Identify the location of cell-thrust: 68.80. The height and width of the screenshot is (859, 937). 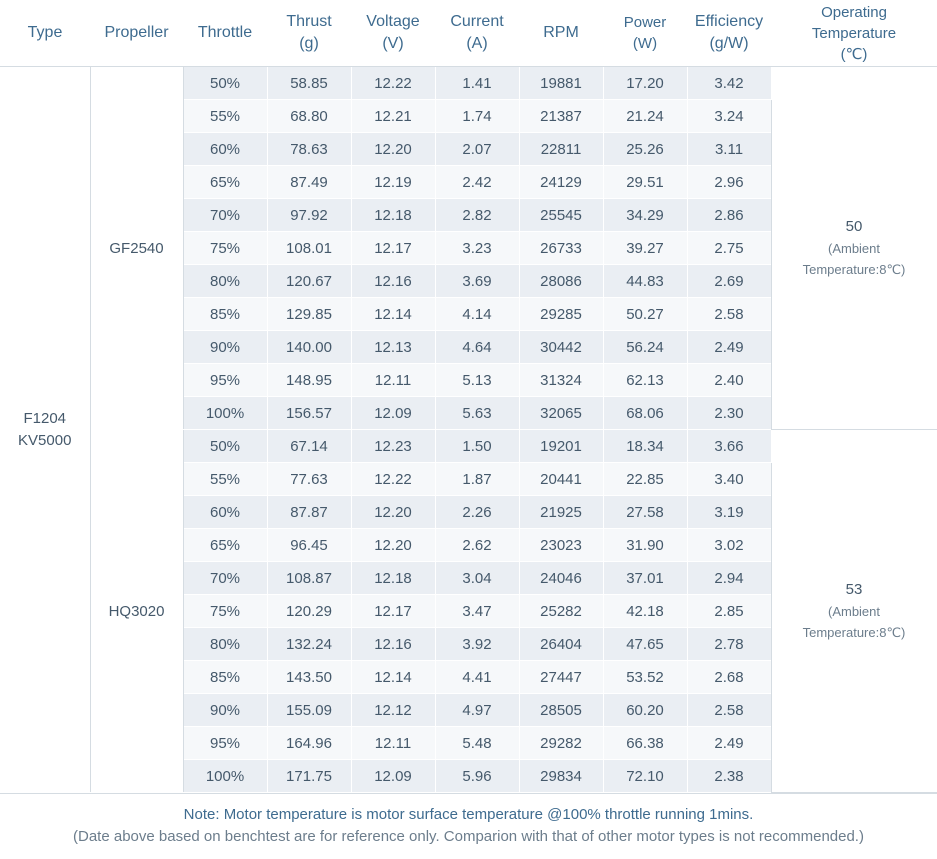
(309, 116).